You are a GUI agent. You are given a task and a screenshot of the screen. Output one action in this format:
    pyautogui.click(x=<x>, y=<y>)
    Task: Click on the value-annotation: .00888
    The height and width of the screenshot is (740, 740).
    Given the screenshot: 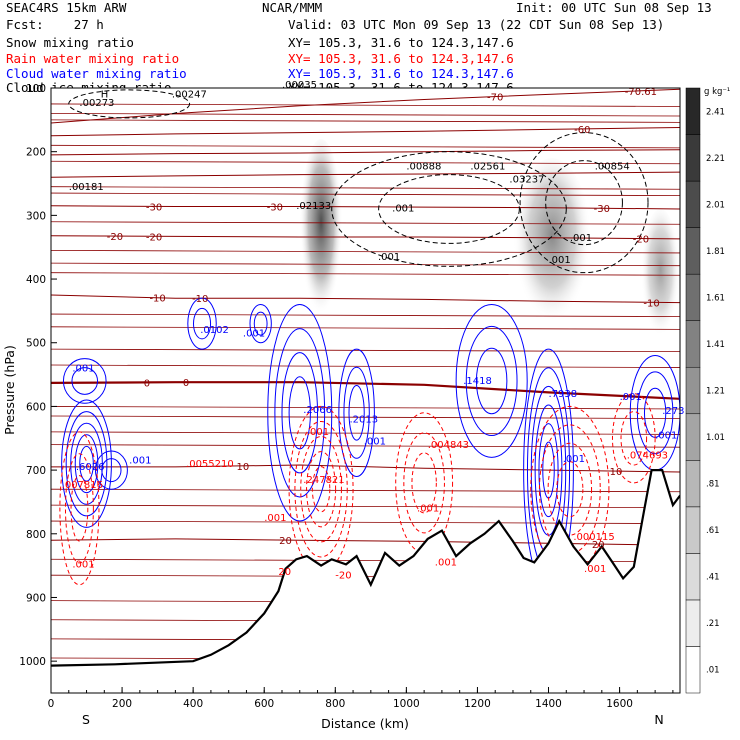 What is the action you would take?
    pyautogui.click(x=423, y=167)
    